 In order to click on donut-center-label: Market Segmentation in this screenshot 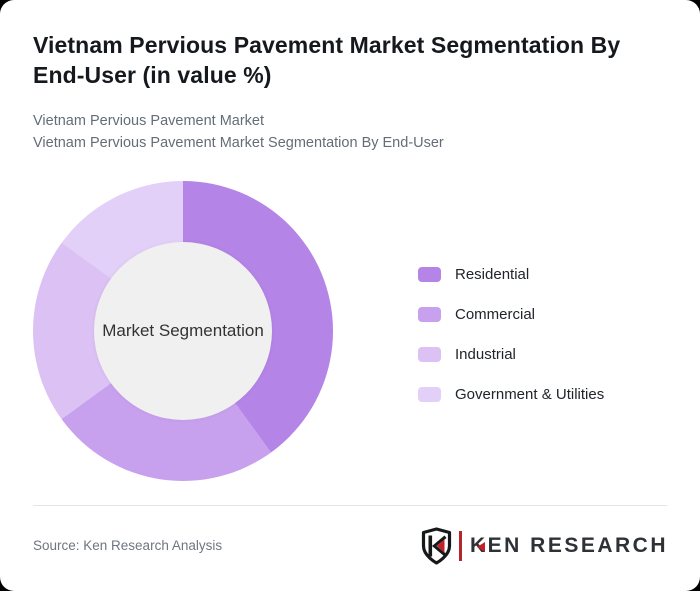, I will do `click(183, 330)`.